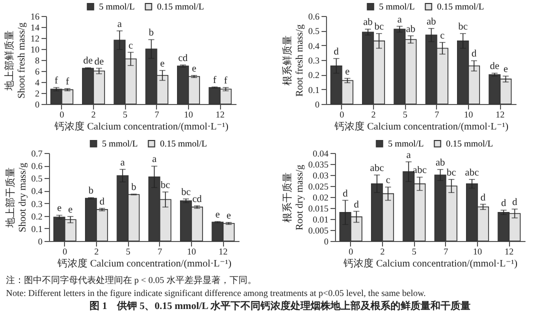 The height and width of the screenshot is (322, 554). I want to click on y-axis-title: 根系干质量 Root dry mass/g, so click(293, 197).